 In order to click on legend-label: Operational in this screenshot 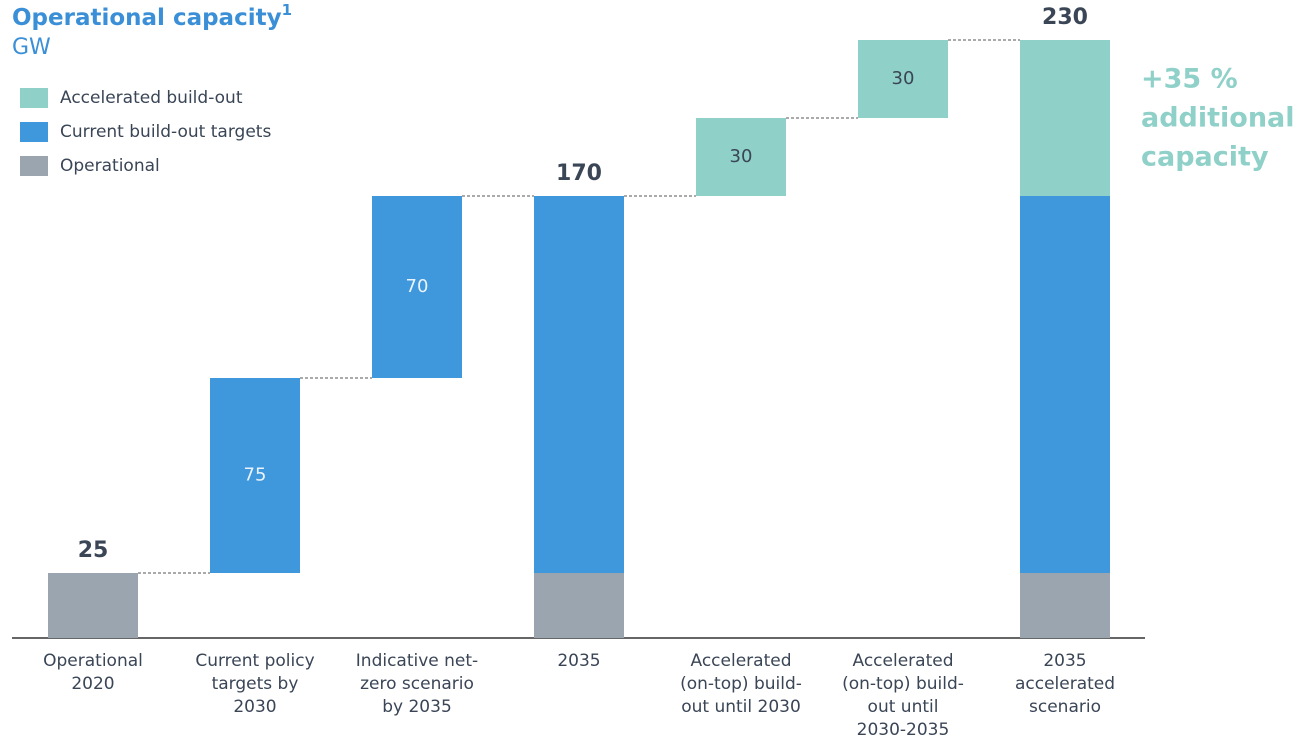, I will do `click(110, 166)`.